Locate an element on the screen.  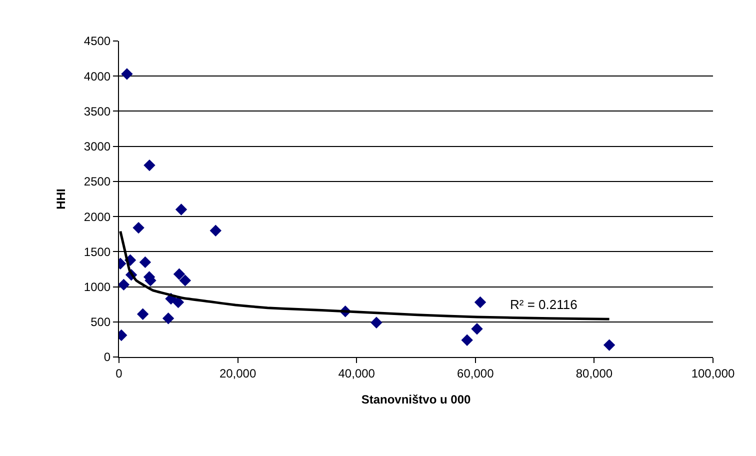
x-tick-label: 80,000 is located at coordinates (594, 373).